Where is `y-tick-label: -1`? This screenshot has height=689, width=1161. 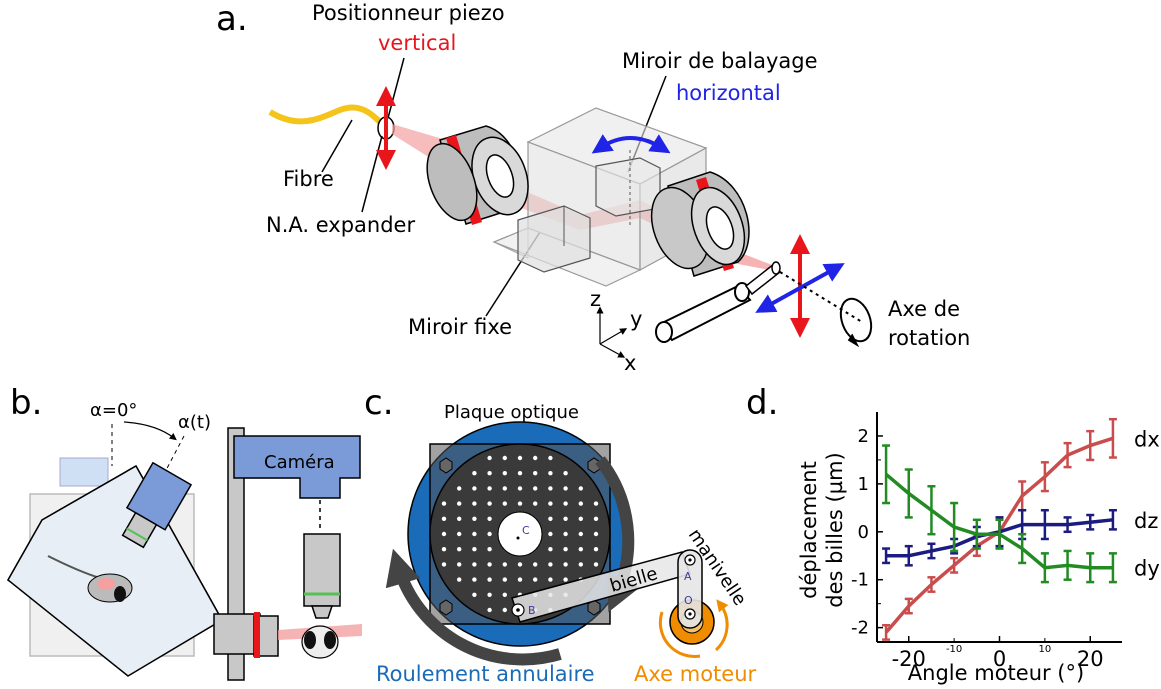 y-tick-label: -1 is located at coordinates (860, 580).